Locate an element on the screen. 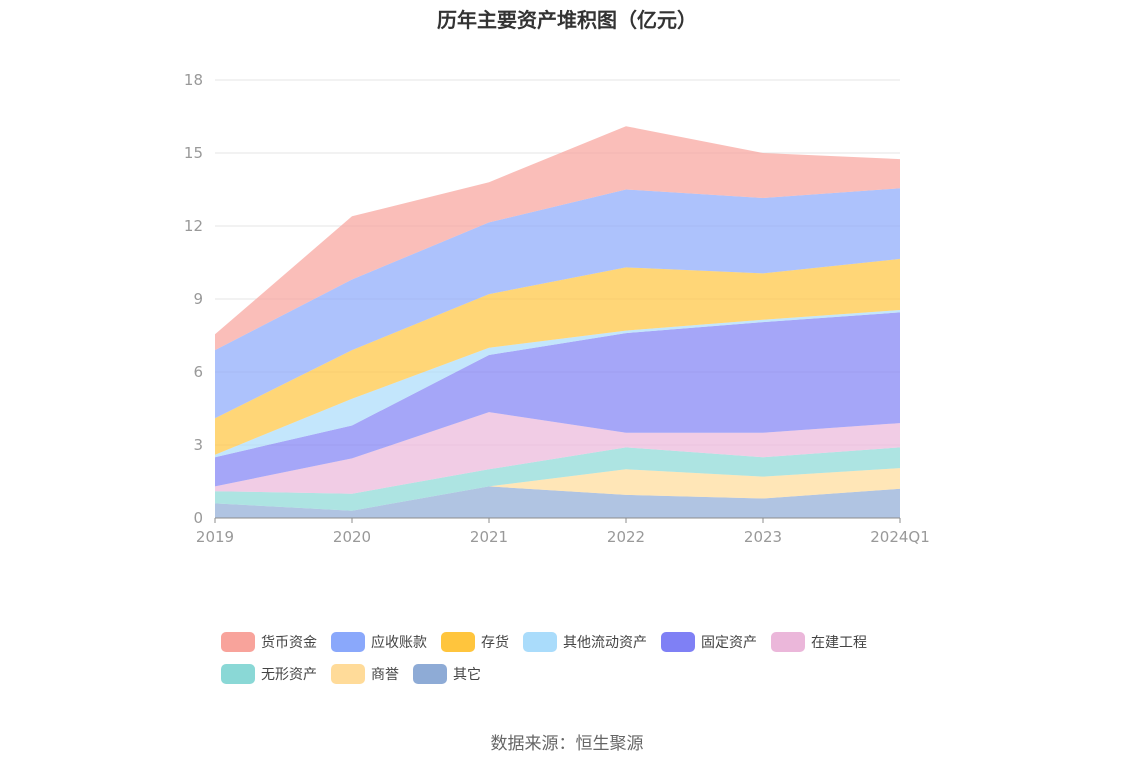 This screenshot has width=1134, height=766. area-无形资产 is located at coordinates (557, 479).